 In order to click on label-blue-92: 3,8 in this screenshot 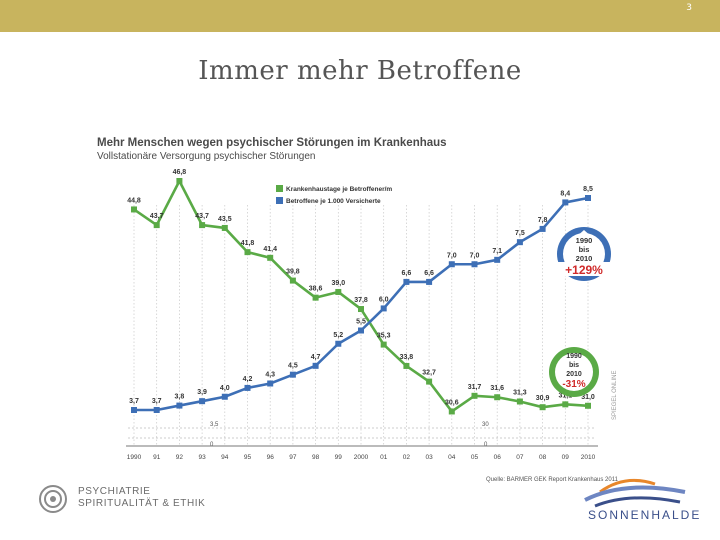, I will do `click(180, 397)`.